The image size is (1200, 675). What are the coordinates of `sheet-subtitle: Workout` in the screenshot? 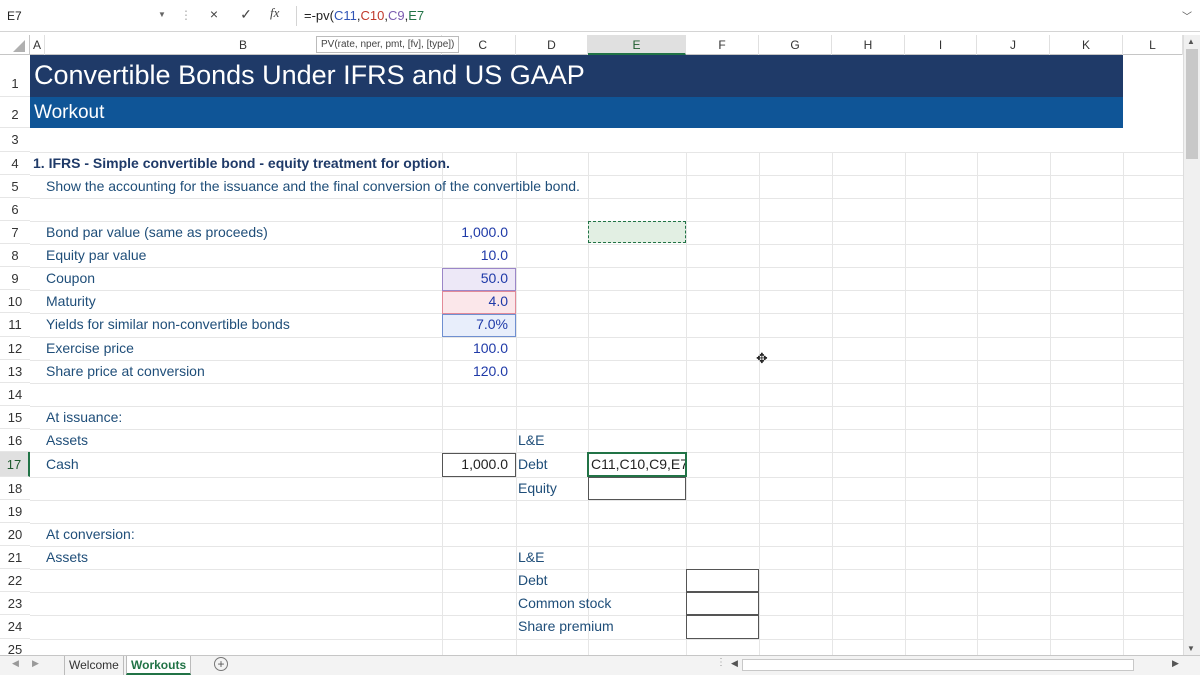 It's located at (69, 112).